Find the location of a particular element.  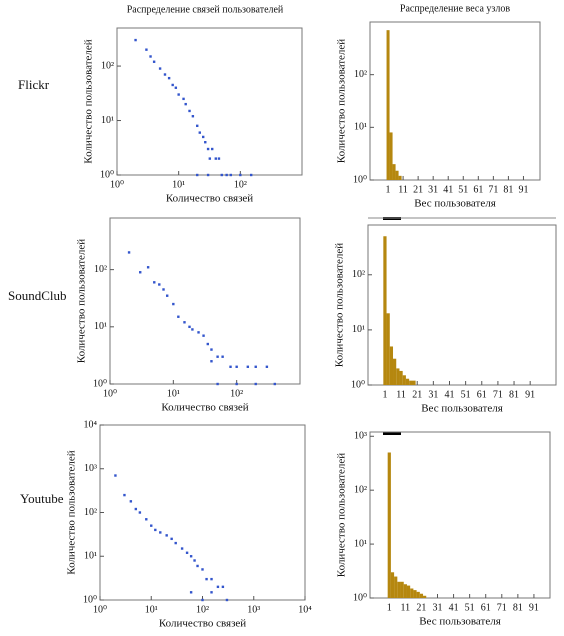

x-axis-label: Количество связей is located at coordinates (202, 624).